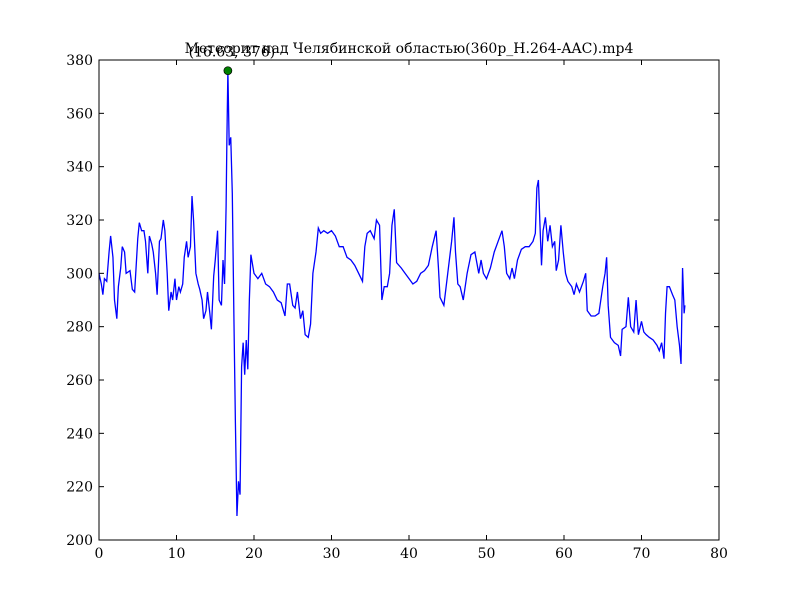 The height and width of the screenshot is (600, 800). What do you see at coordinates (177, 554) in the screenshot?
I see `x-tick-label: 10` at bounding box center [177, 554].